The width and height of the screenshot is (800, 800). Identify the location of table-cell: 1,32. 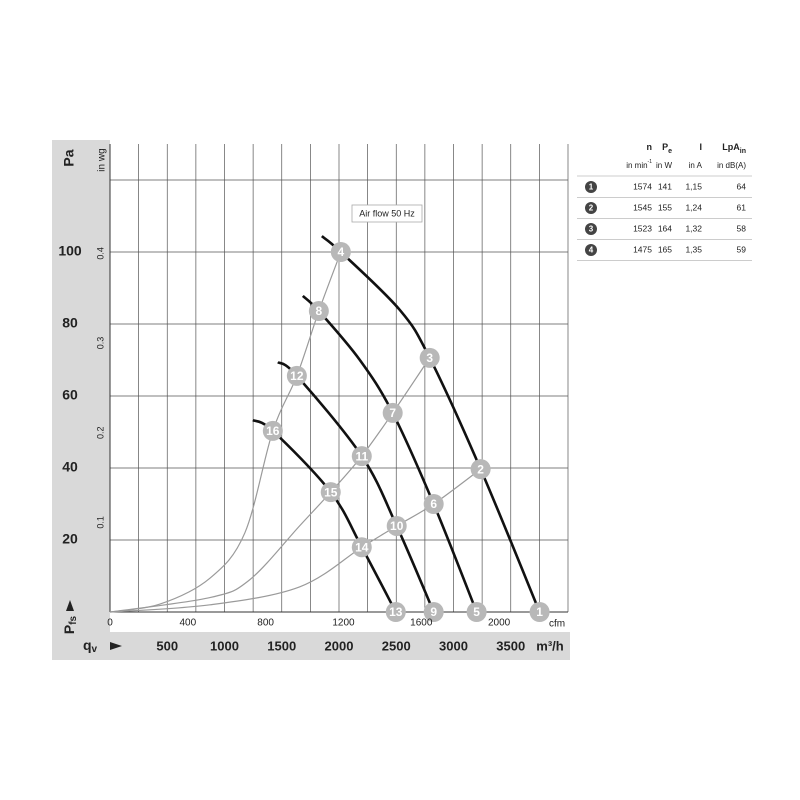
(693, 228).